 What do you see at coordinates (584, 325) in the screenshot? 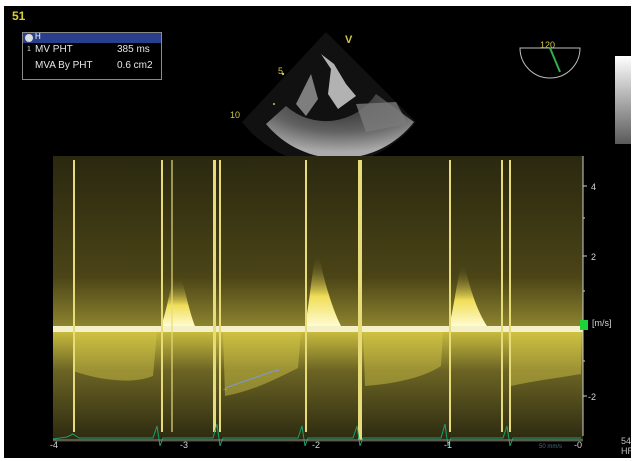
I see `velocity-unit-marker` at bounding box center [584, 325].